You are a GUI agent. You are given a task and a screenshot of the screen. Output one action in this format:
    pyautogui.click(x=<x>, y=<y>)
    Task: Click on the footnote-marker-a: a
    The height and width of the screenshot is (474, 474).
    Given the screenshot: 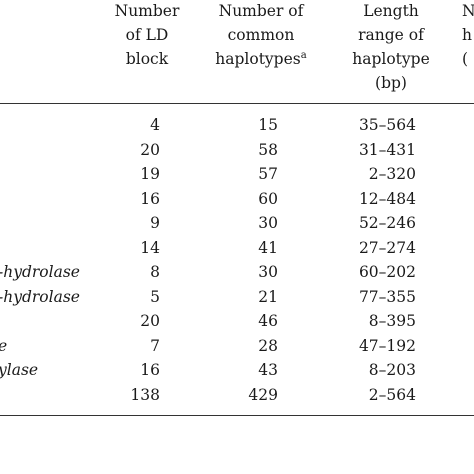 What is the action you would take?
    pyautogui.click(x=303, y=55)
    